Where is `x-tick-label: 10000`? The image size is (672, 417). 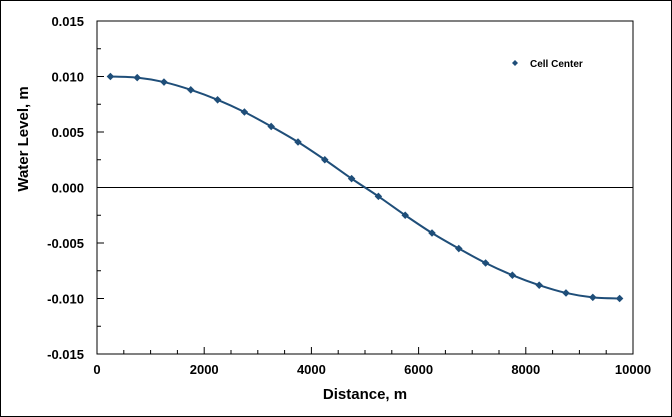
x-tick-label: 10000 is located at coordinates (633, 369).